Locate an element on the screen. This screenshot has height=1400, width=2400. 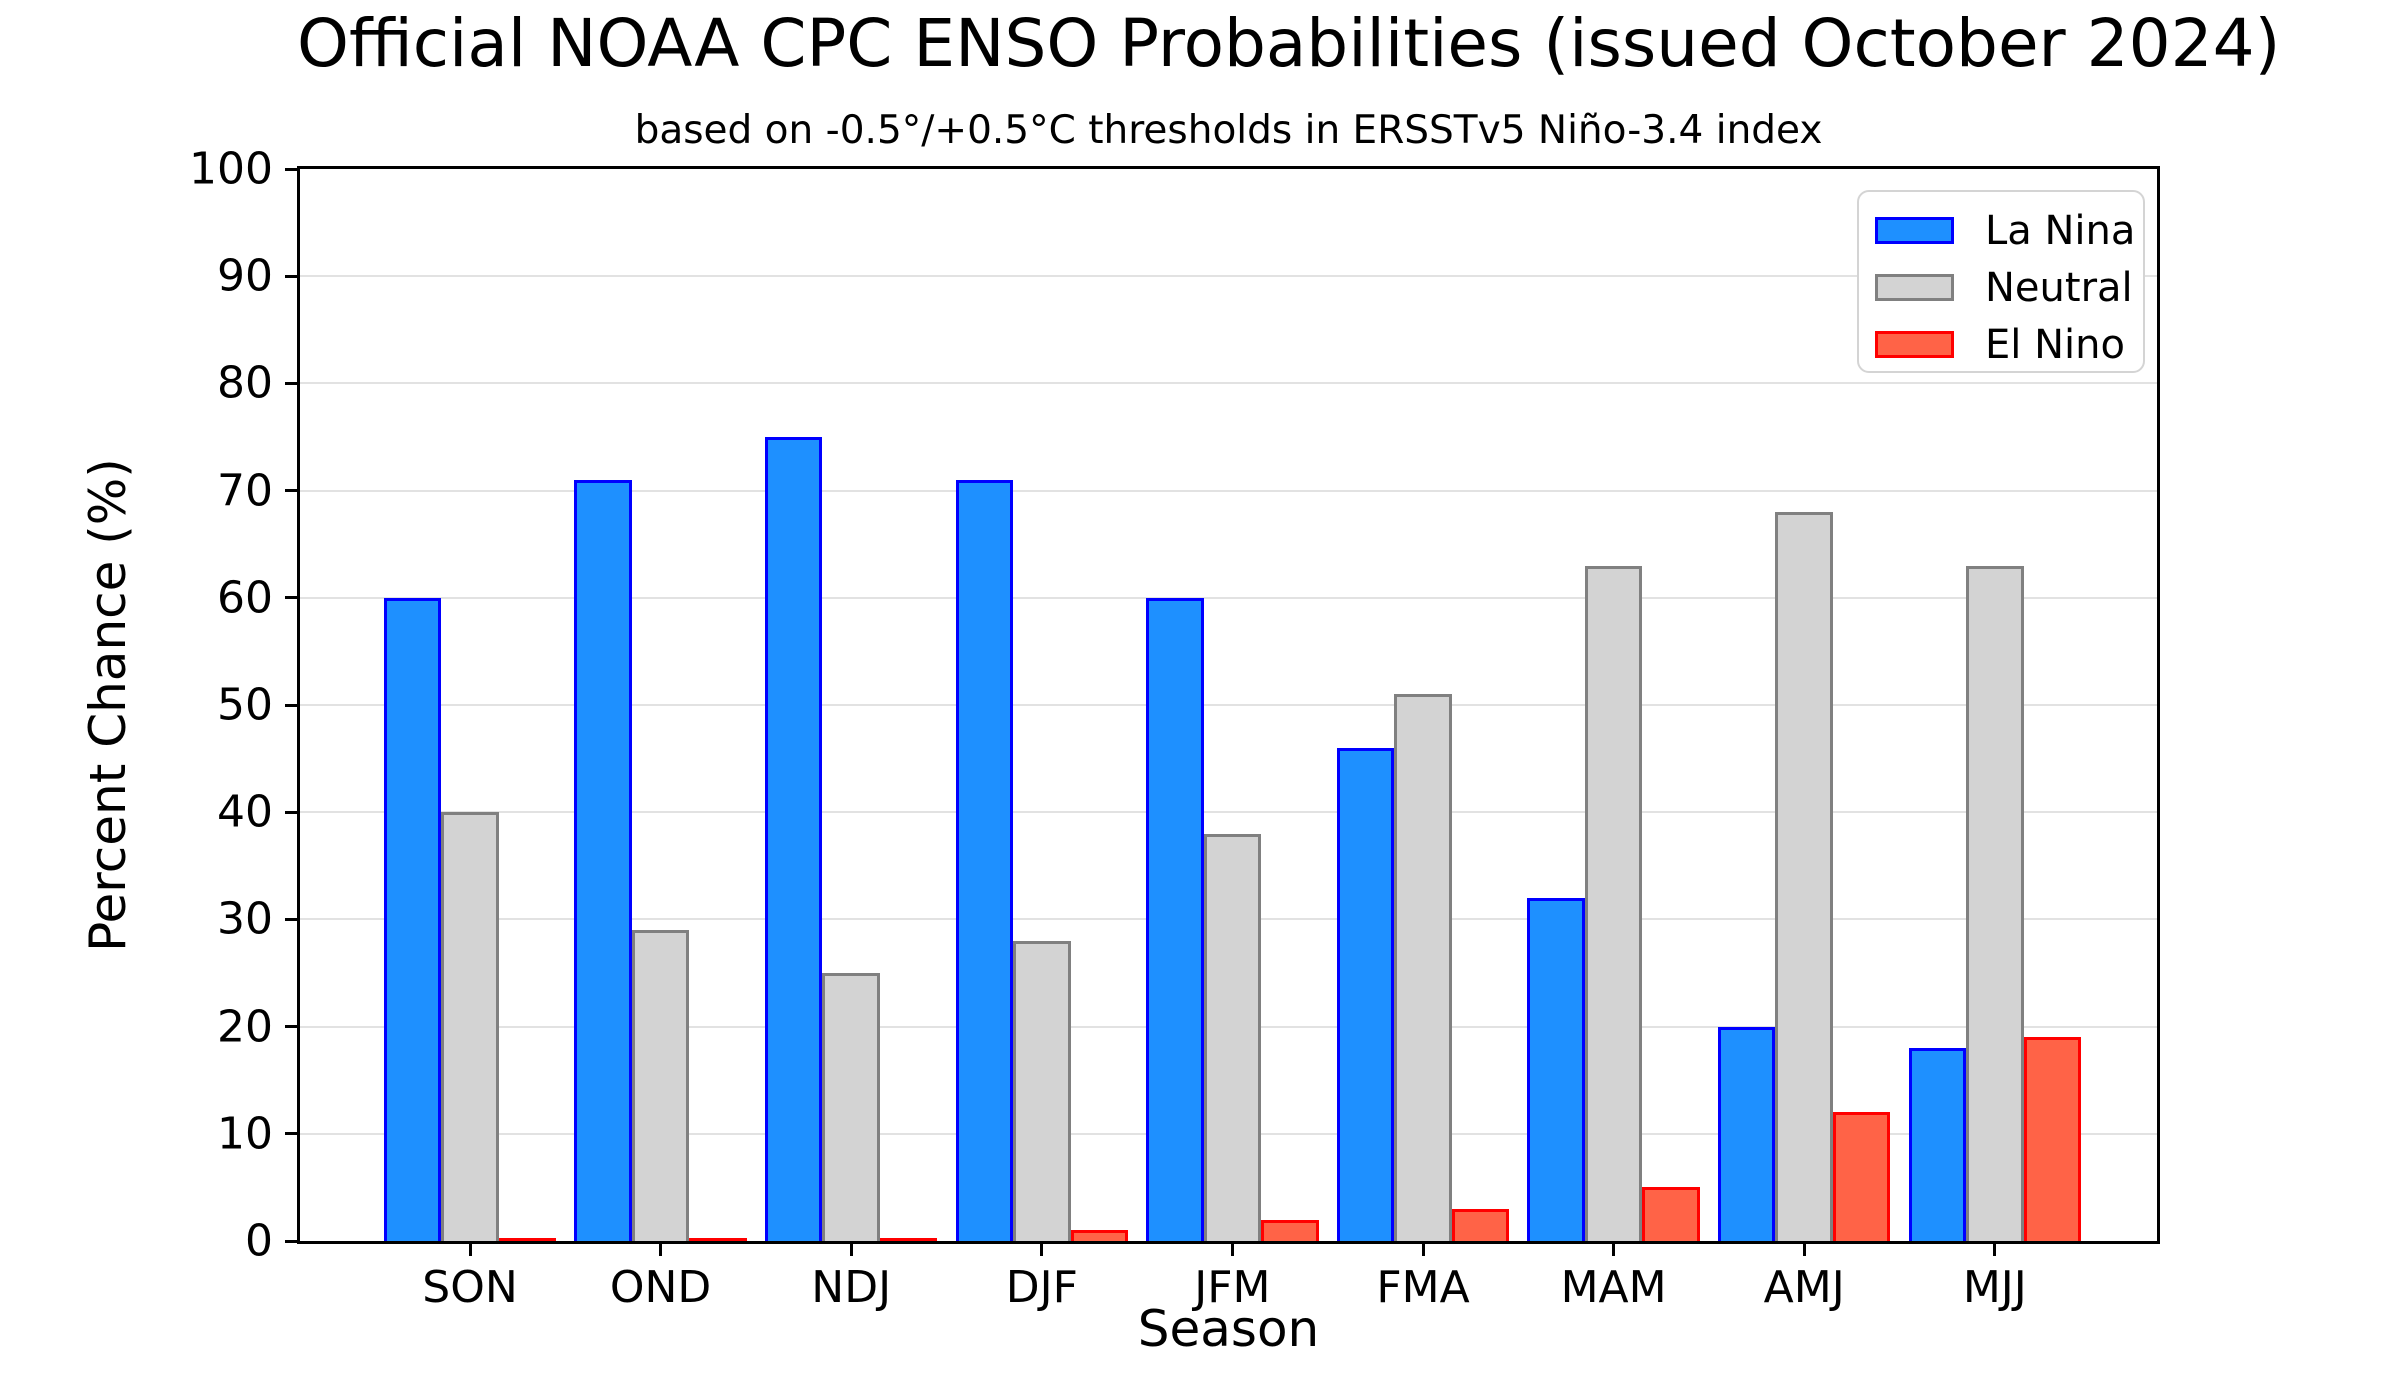
bar-neutral-djf is located at coordinates (1042, 1090).